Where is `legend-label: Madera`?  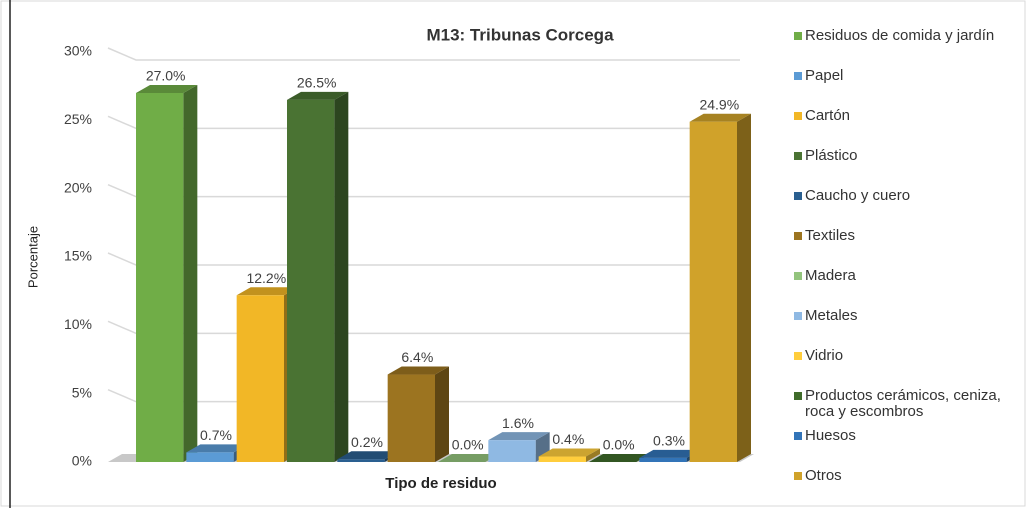 legend-label: Madera is located at coordinates (830, 275).